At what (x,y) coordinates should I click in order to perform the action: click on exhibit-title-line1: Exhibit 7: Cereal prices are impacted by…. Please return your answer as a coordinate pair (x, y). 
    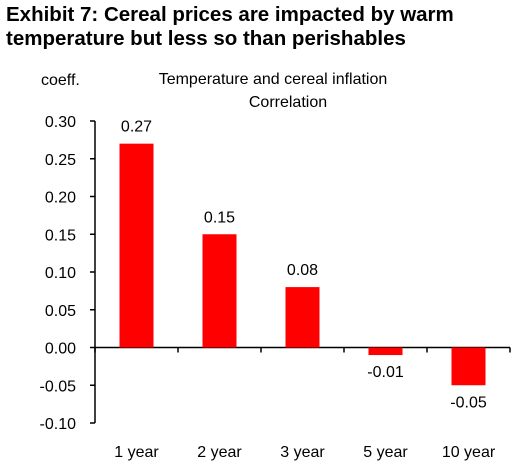
    Looking at the image, I should click on (230, 14).